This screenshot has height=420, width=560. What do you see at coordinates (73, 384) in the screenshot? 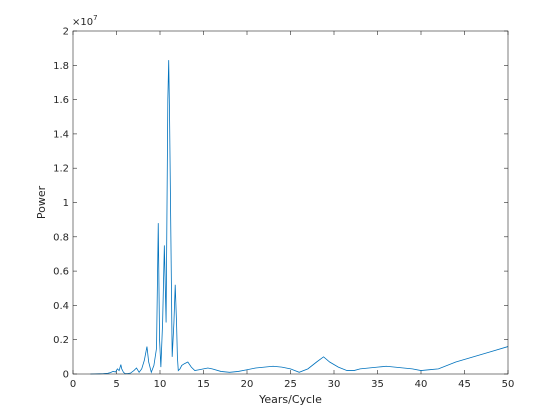
I see `x-tick-label: 0` at bounding box center [73, 384].